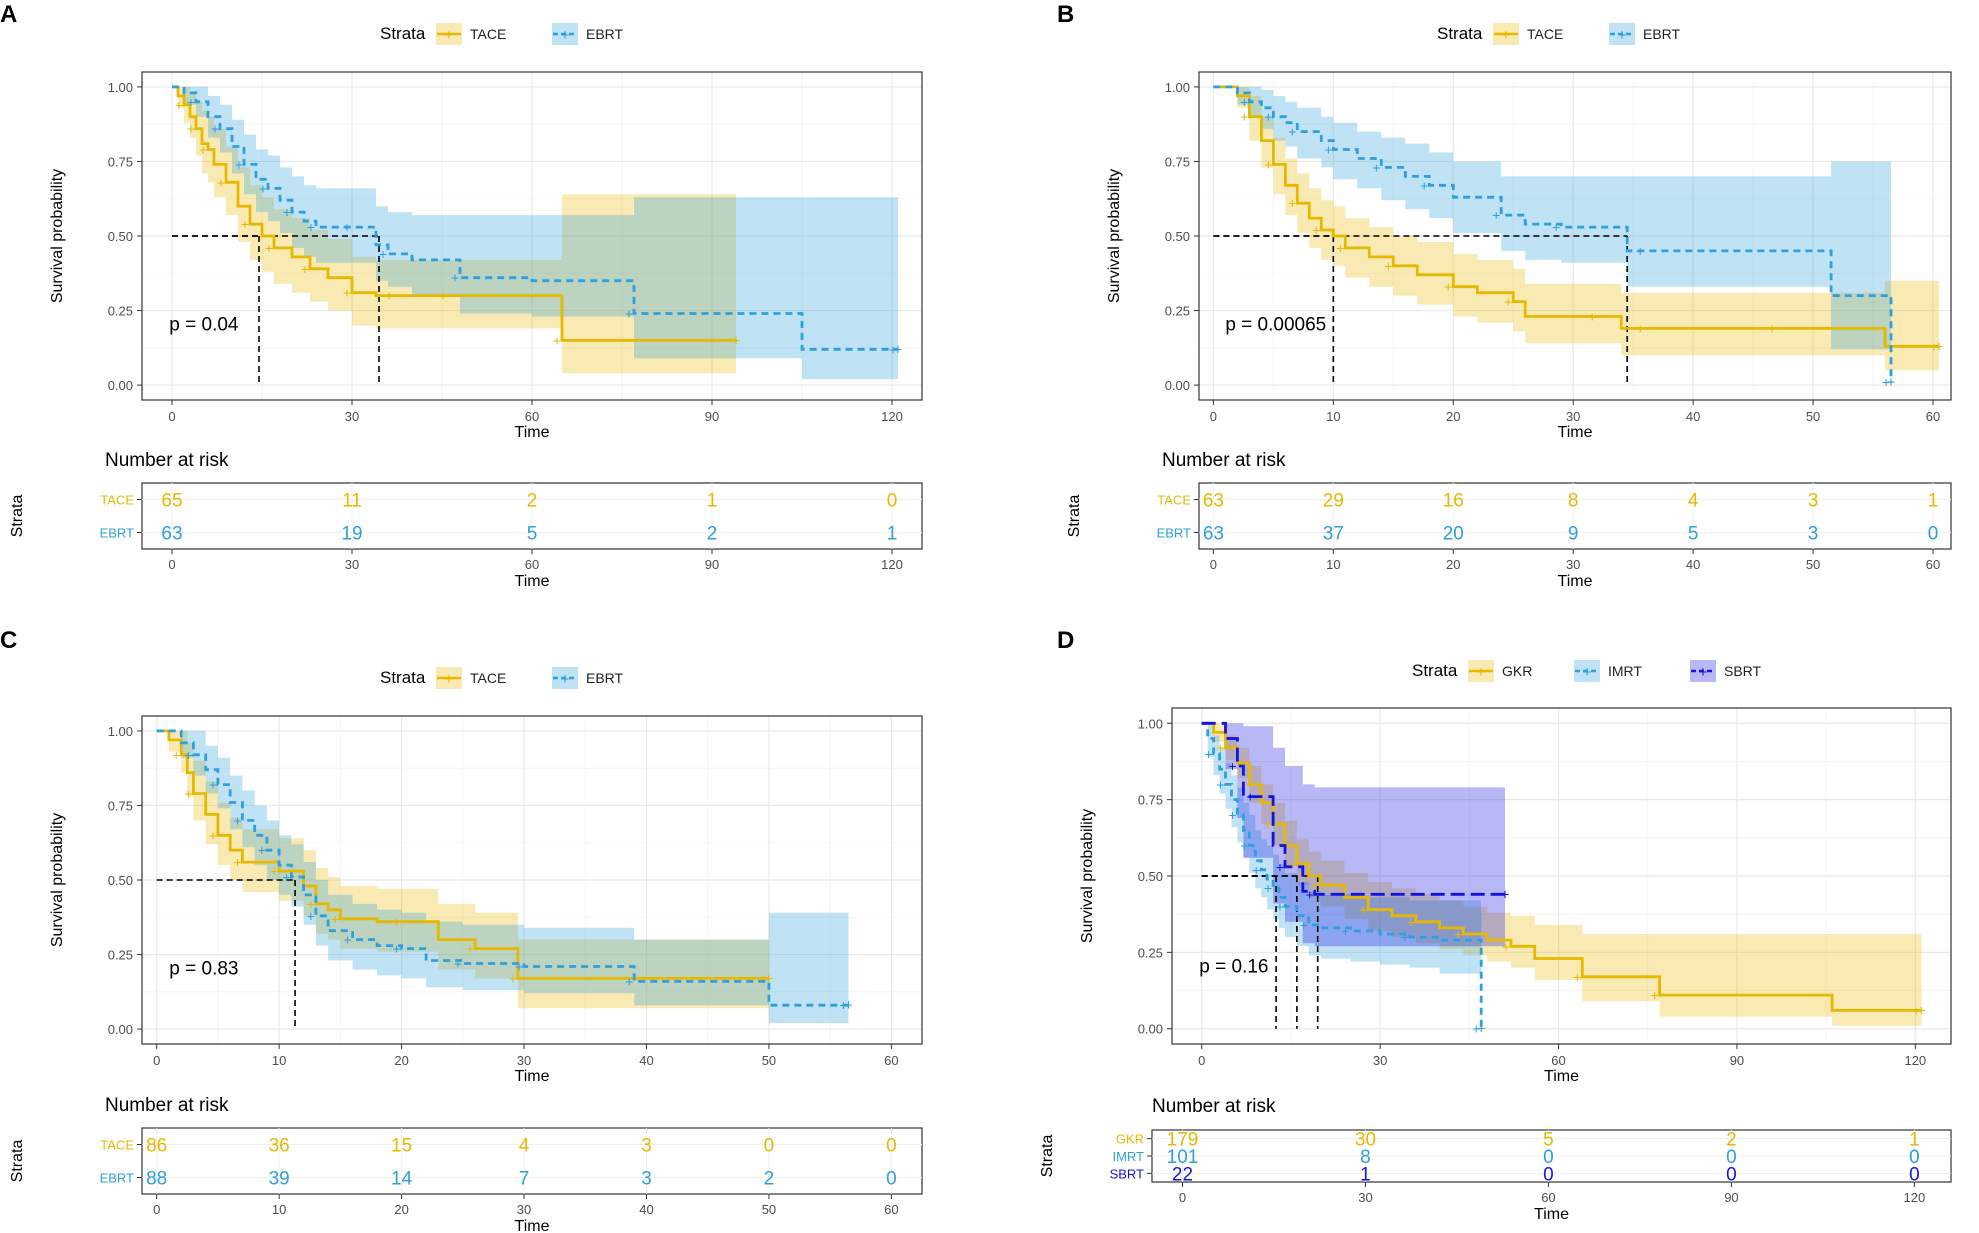 The height and width of the screenshot is (1233, 1979). Describe the element at coordinates (1224, 460) in the screenshot. I see `risk-table-title: Number at risk` at that location.